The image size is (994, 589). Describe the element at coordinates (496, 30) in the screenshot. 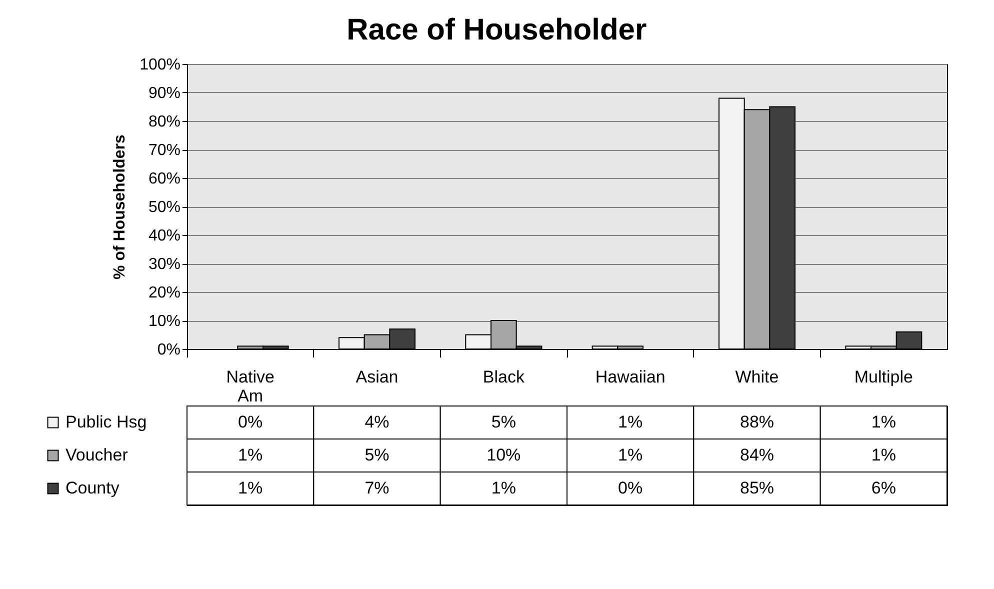

I see `chart-title: Race of Householder` at that location.